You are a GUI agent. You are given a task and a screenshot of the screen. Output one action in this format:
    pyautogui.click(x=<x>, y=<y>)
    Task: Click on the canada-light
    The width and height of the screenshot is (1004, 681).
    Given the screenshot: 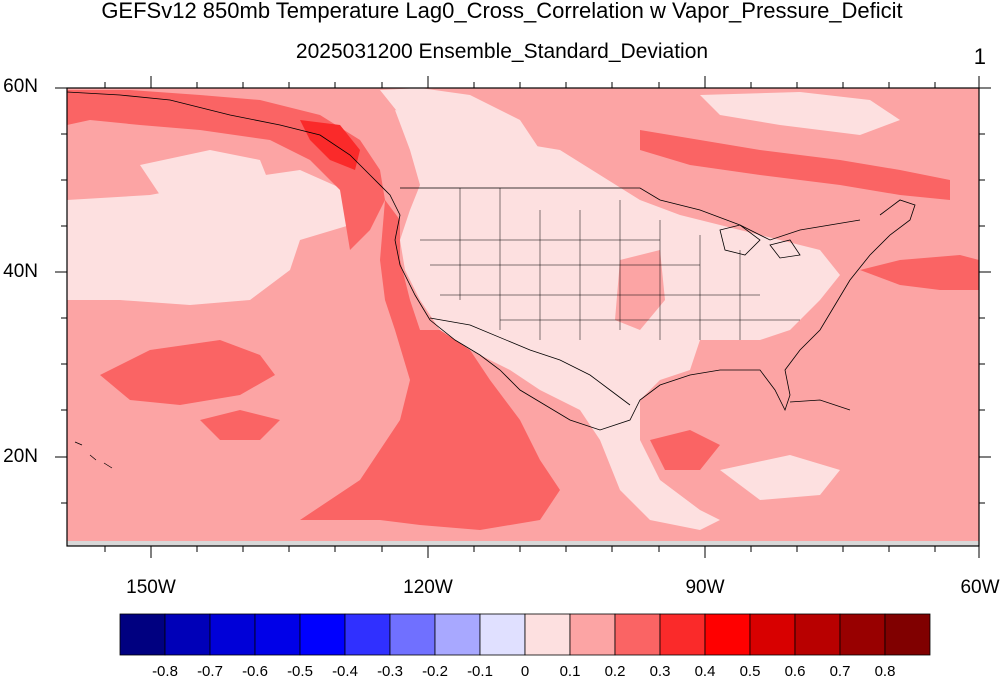 What is the action you would take?
    pyautogui.click(x=460, y=119)
    